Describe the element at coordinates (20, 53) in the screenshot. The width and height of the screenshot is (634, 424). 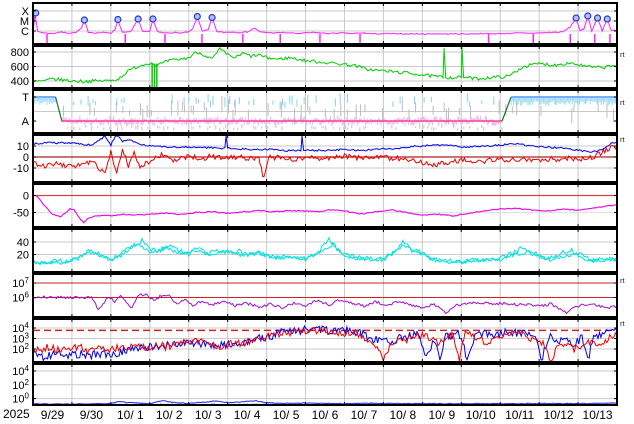
I see `y-axis-label: 800` at that location.